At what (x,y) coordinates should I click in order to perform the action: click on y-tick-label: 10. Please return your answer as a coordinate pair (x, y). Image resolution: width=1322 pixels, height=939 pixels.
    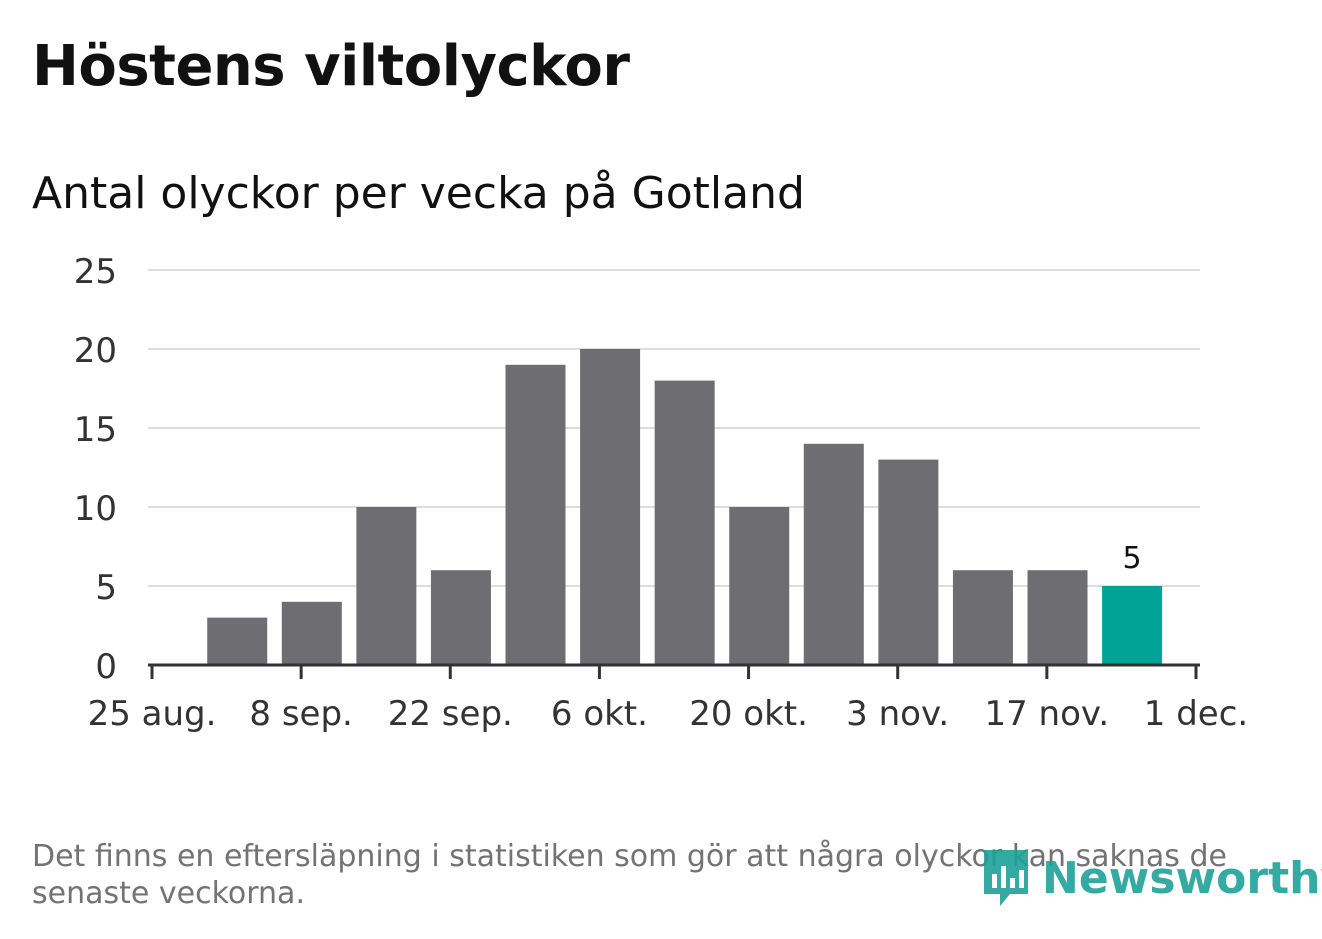
    Looking at the image, I should click on (95, 509).